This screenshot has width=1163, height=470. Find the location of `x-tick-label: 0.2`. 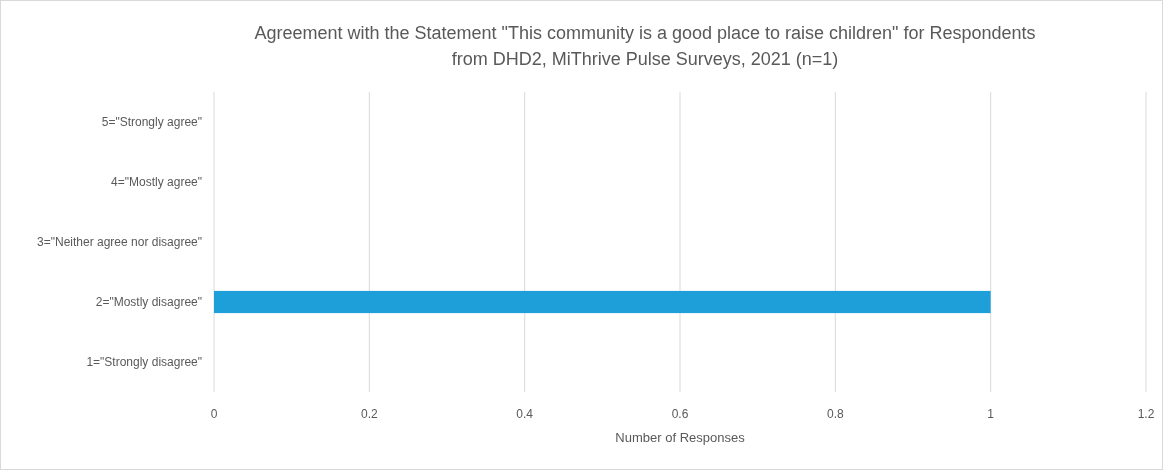

x-tick-label: 0.2 is located at coordinates (369, 414).